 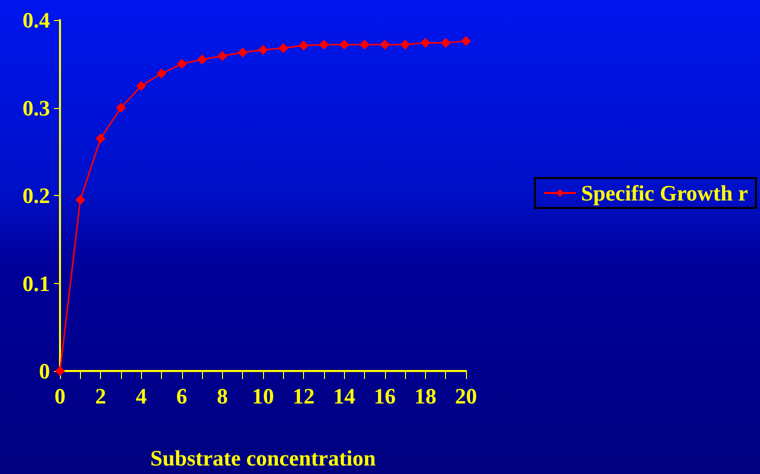 What do you see at coordinates (36, 107) in the screenshot?
I see `y-tick-label: 0.3` at bounding box center [36, 107].